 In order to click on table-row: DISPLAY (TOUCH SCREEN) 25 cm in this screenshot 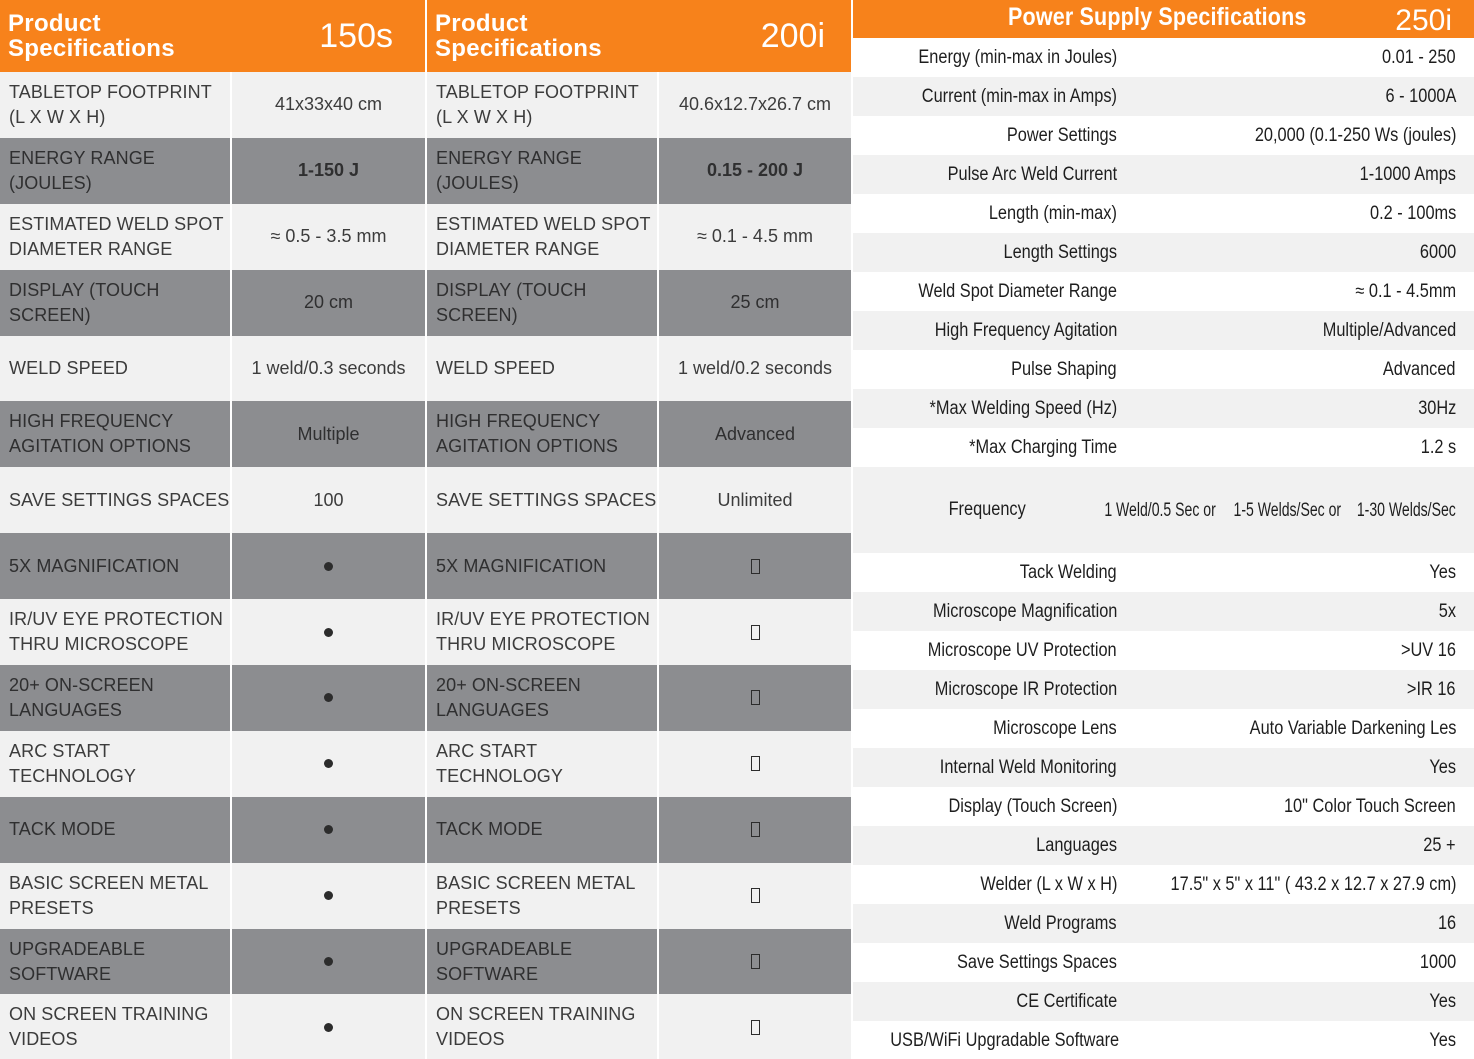, I will do `click(639, 302)`.